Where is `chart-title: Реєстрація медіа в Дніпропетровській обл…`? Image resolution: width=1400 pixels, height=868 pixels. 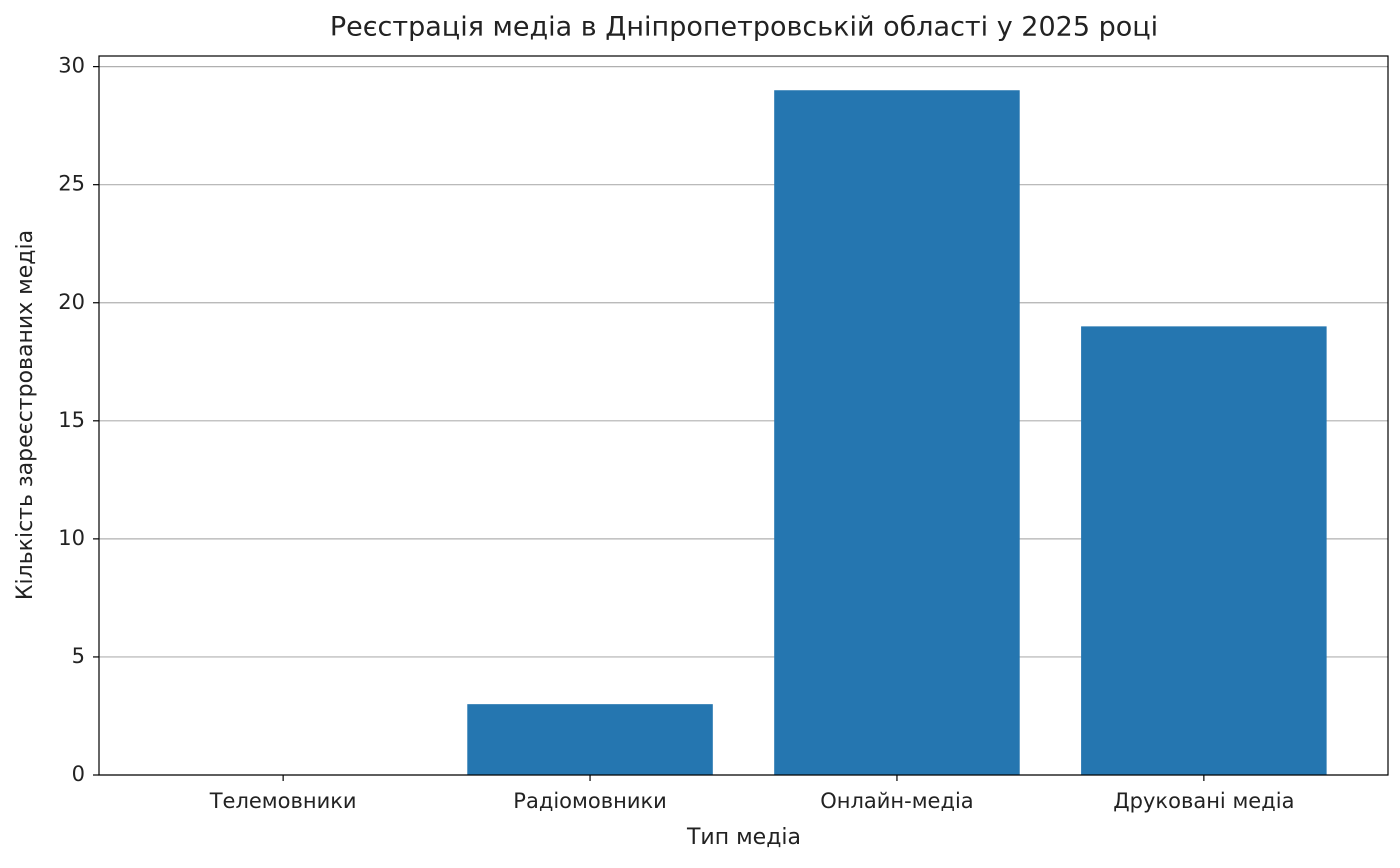 chart-title: Реєстрація медіа в Дніпропетровській обл… is located at coordinates (744, 27).